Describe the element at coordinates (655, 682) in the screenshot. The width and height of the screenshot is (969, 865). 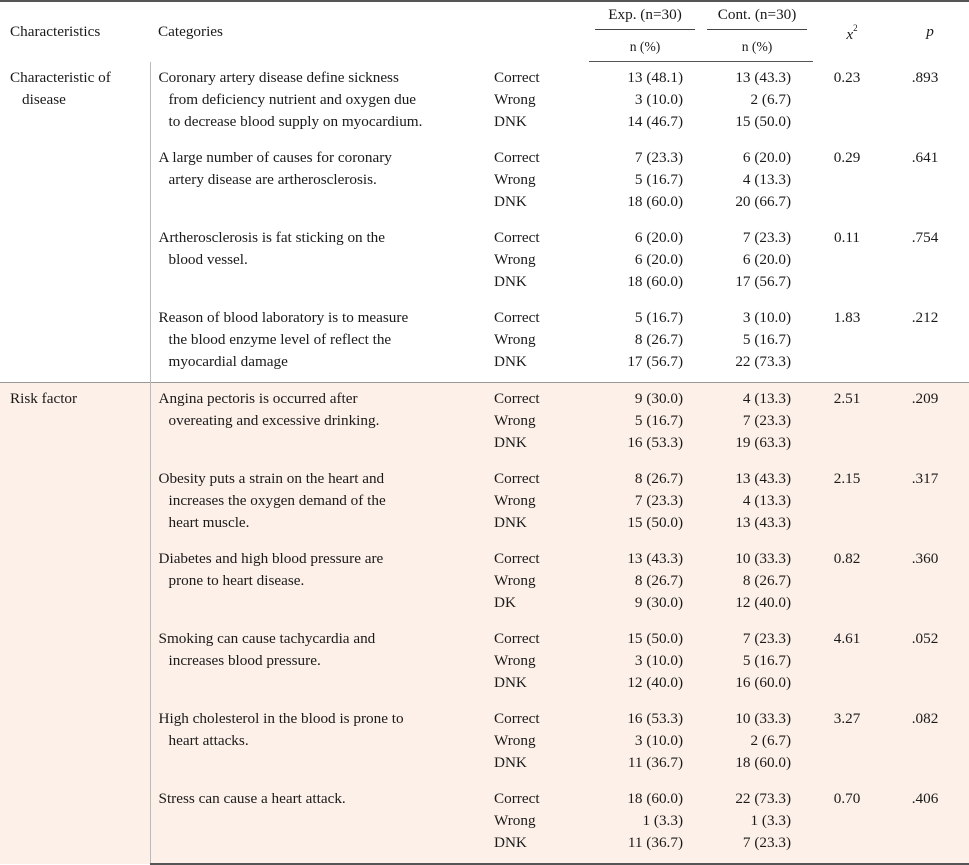
I see `exp-value: 12 (40.0)` at that location.